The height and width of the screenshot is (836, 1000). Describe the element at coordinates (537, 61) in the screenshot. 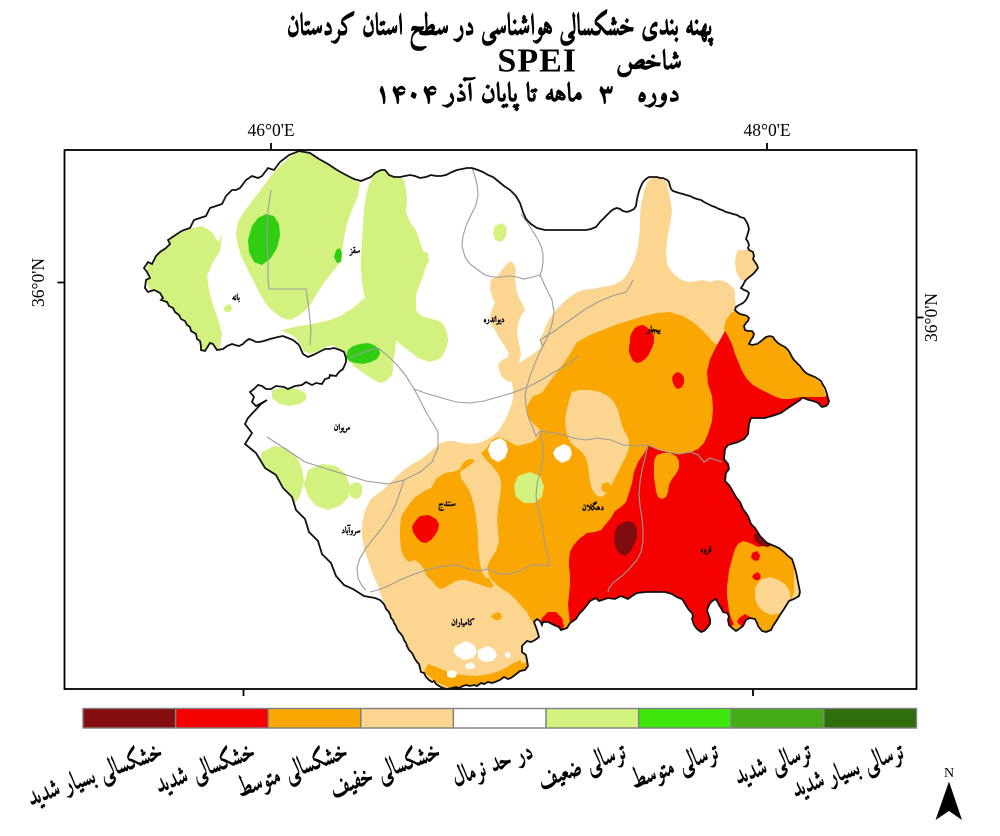

I see `svg-text: SPEI` at that location.